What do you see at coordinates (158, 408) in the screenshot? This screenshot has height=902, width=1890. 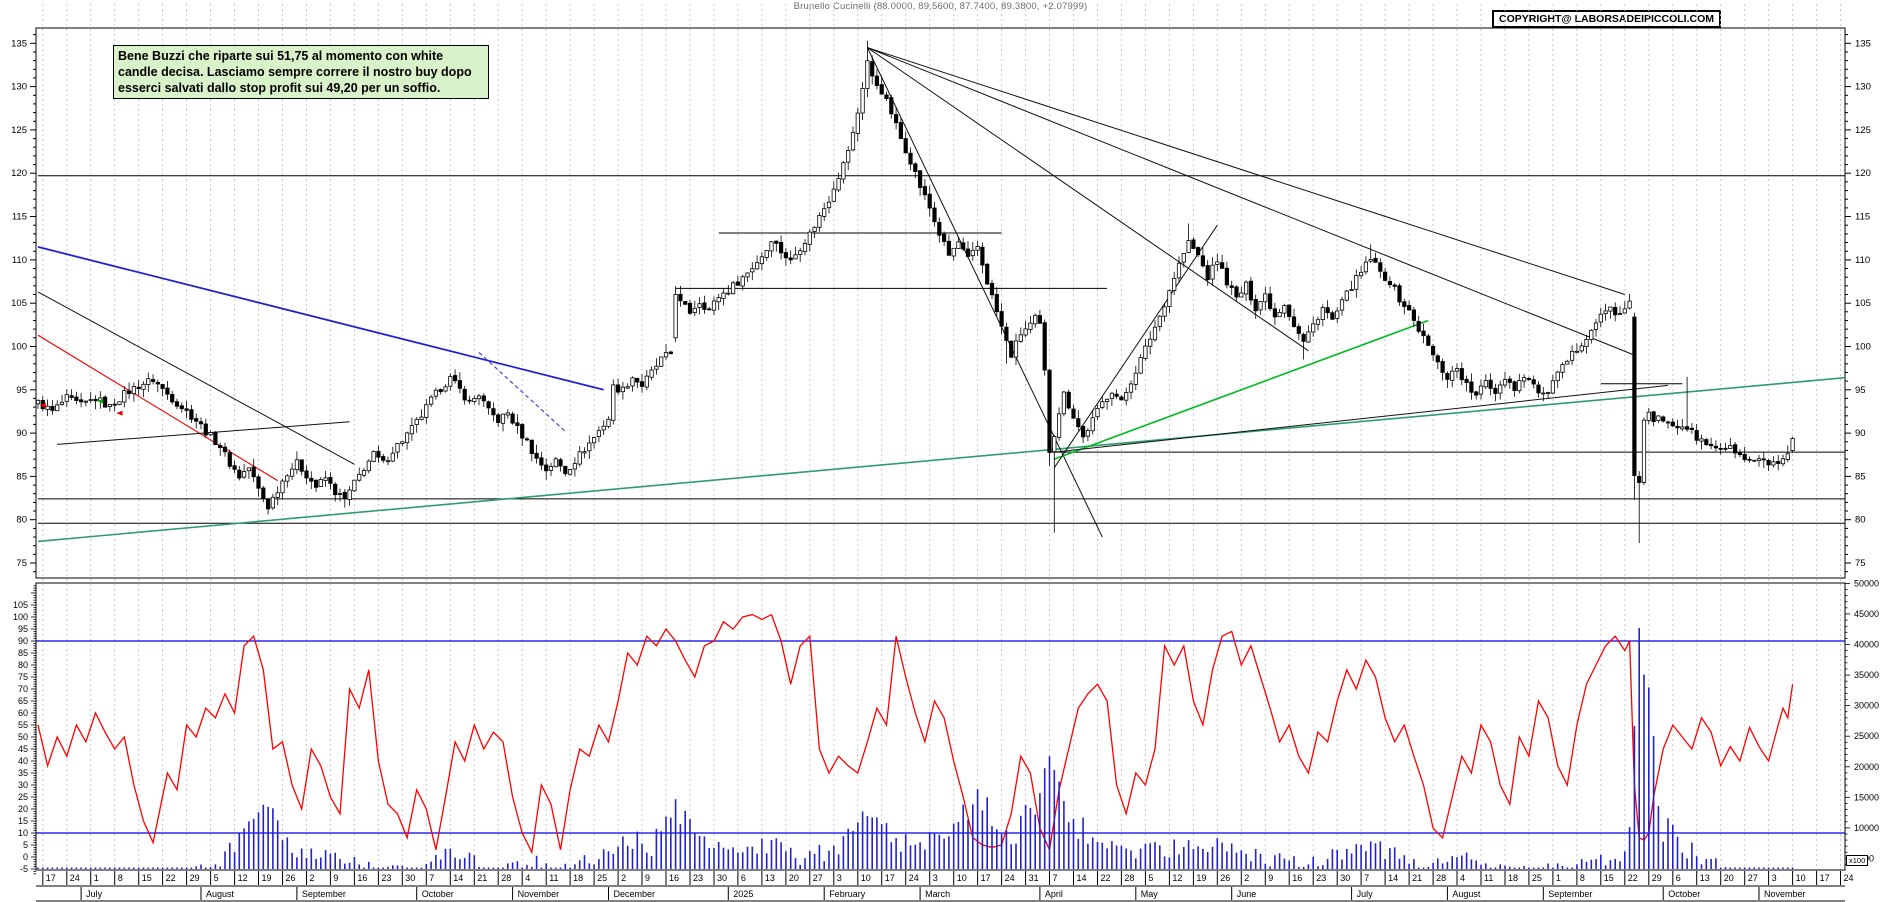 I see `descending-red` at bounding box center [158, 408].